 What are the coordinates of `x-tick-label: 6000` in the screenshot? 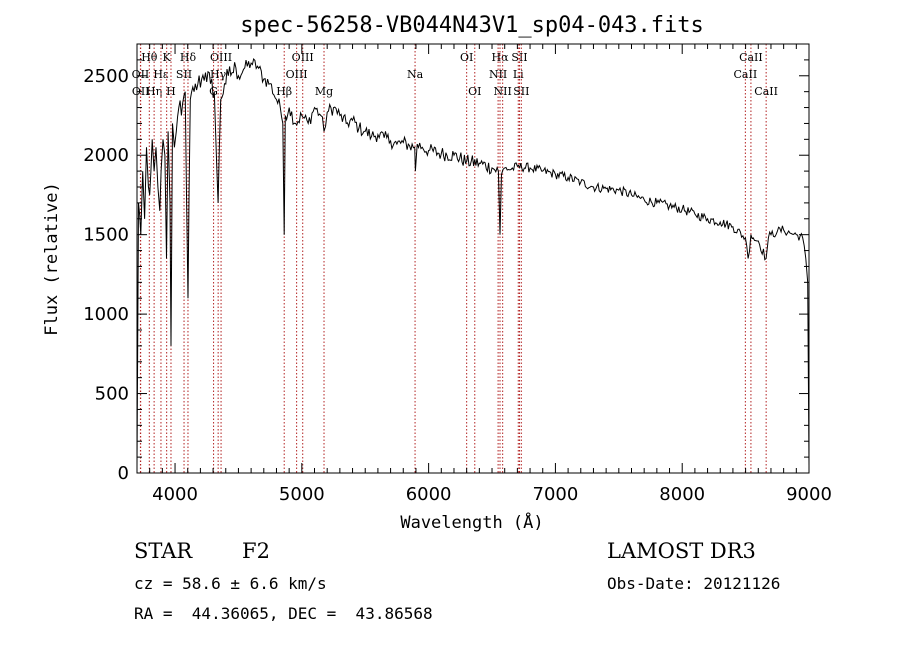 It's located at (429, 494).